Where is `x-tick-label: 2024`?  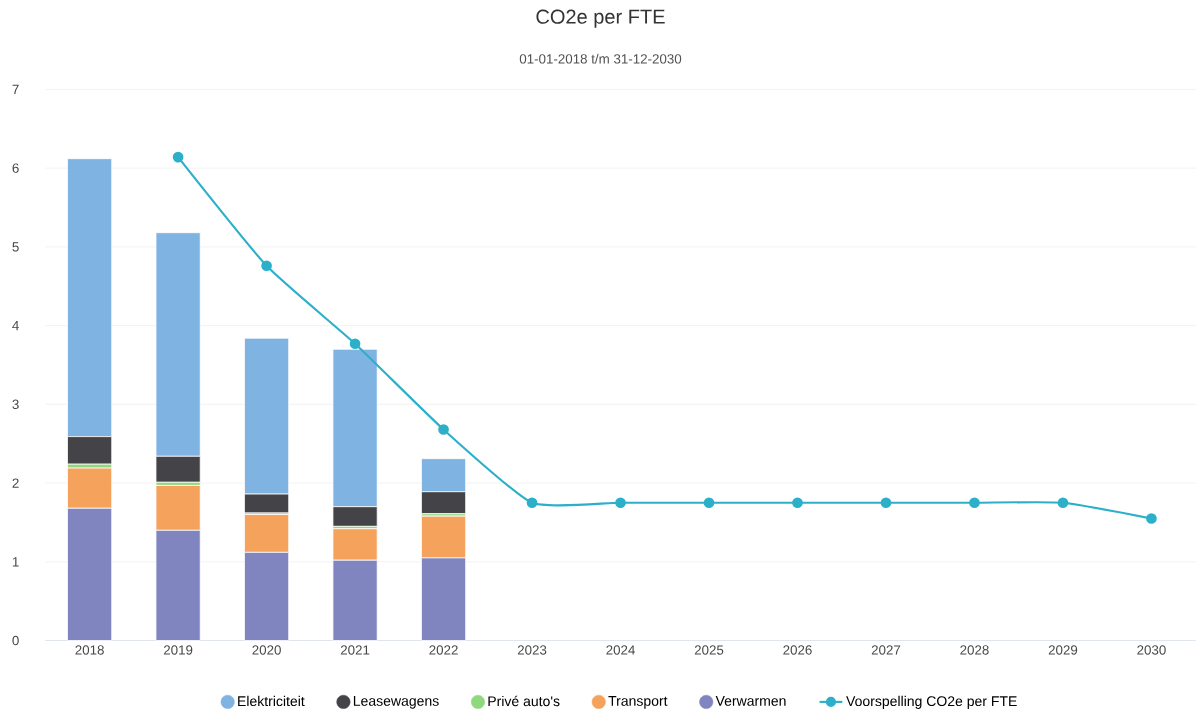
x-tick-label: 2024 is located at coordinates (620, 650).